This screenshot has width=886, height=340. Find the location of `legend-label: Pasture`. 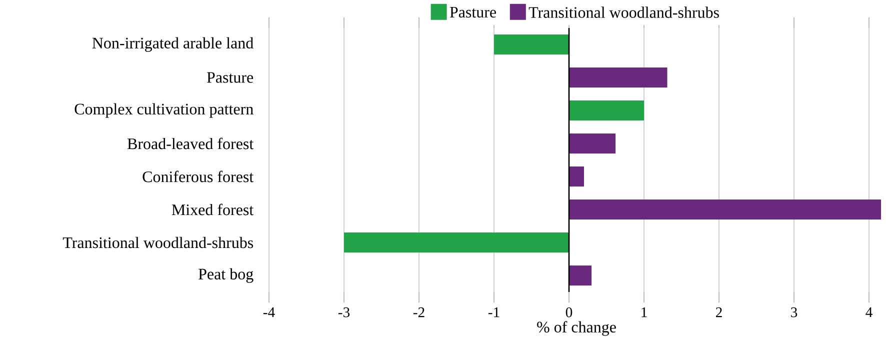

legend-label: Pasture is located at coordinates (473, 12).